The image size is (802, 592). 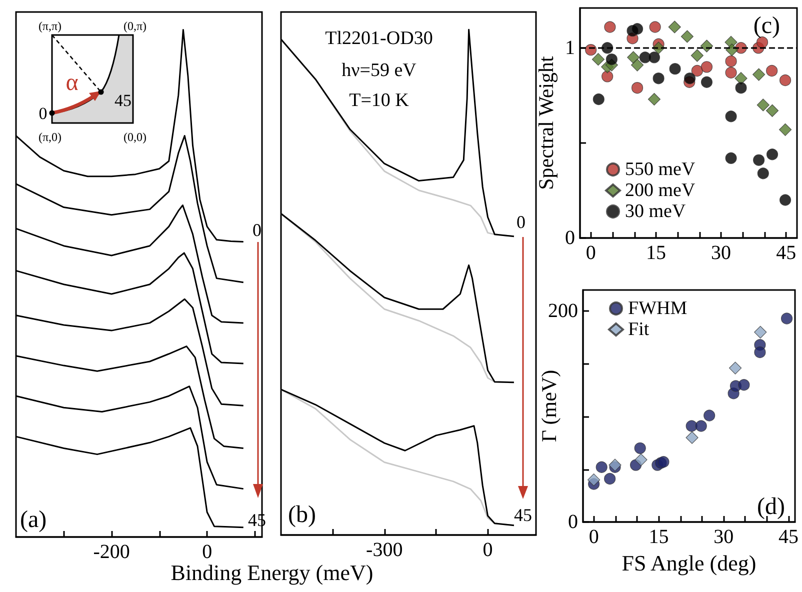 I want to click on legend-label: 550 meV, so click(x=660, y=169).